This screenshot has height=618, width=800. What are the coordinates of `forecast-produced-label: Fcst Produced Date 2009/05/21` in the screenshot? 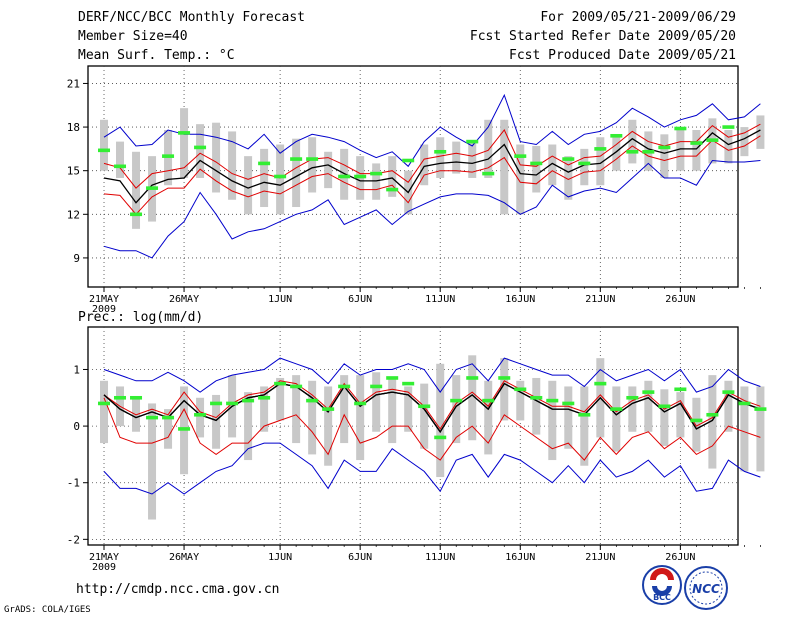 It's located at (622, 55).